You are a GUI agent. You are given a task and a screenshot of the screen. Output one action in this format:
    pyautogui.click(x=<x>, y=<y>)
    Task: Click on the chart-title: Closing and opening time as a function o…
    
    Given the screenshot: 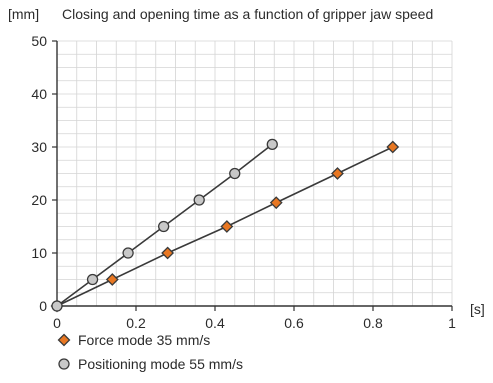 What is the action you would take?
    pyautogui.click(x=247, y=14)
    